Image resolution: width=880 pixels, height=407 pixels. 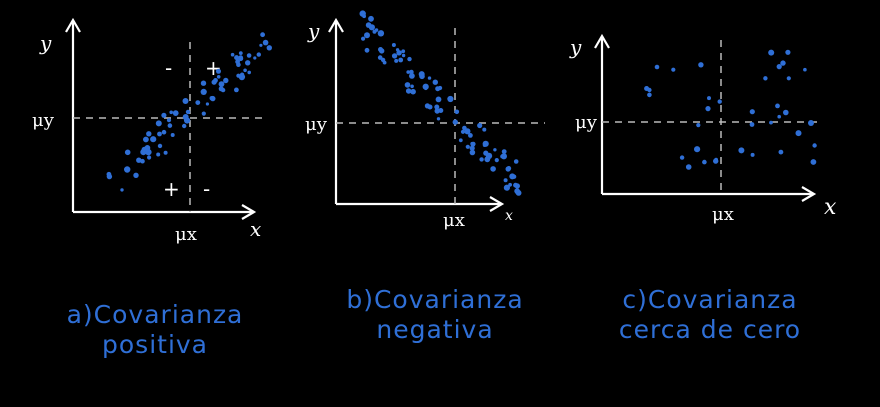 I want to click on panel-b: y x μy μx, so click(x=425, y=120).